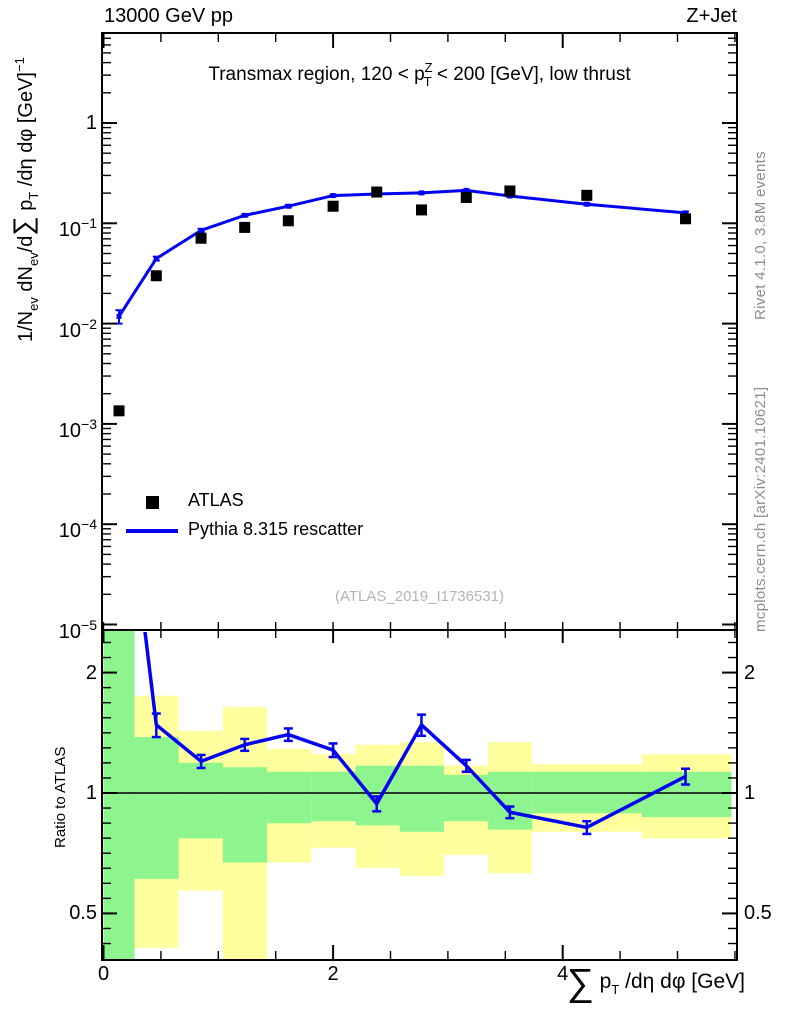 The height and width of the screenshot is (1024, 786). I want to click on main-y-tick-label: 1, so click(91, 123).